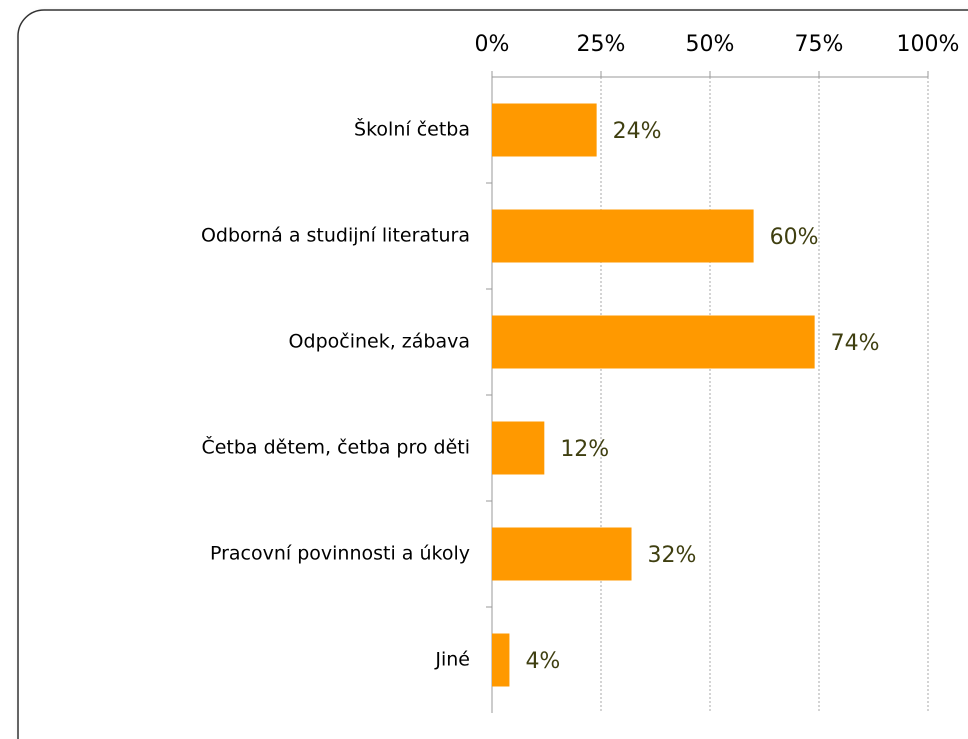 The height and width of the screenshot is (739, 968). What do you see at coordinates (340, 554) in the screenshot?
I see `y-tick-label: Pracovní povinnosti a úkoly` at bounding box center [340, 554].